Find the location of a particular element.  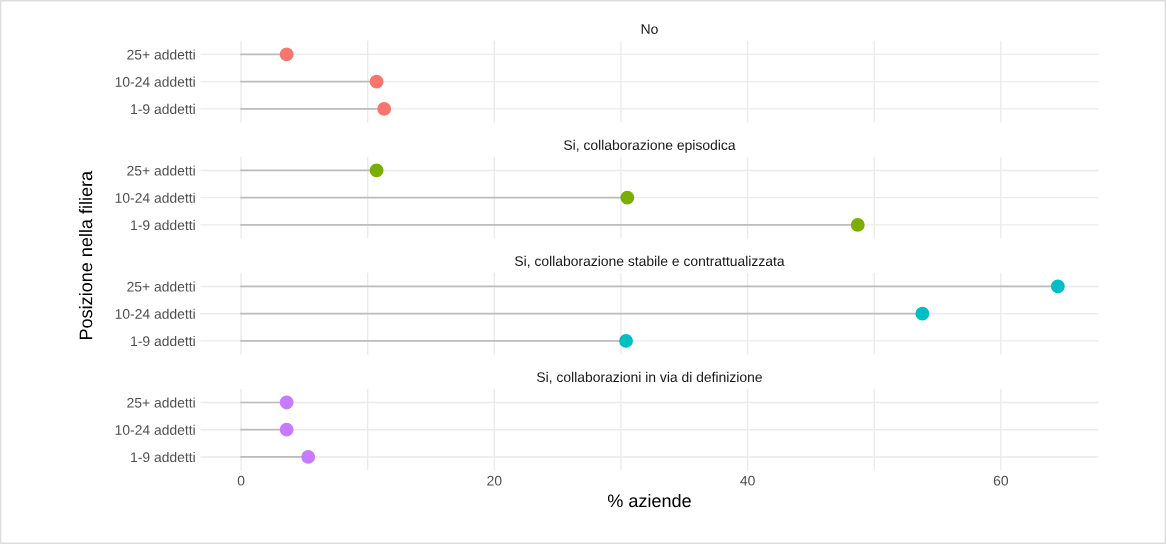

x-tick-label: 60 is located at coordinates (1001, 480).